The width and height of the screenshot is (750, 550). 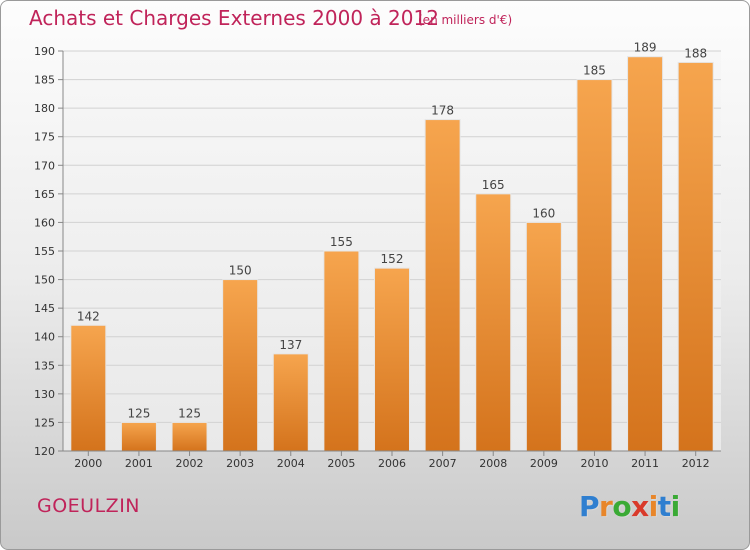 What do you see at coordinates (240, 463) in the screenshot?
I see `x-tick-label-2003: 2003` at bounding box center [240, 463].